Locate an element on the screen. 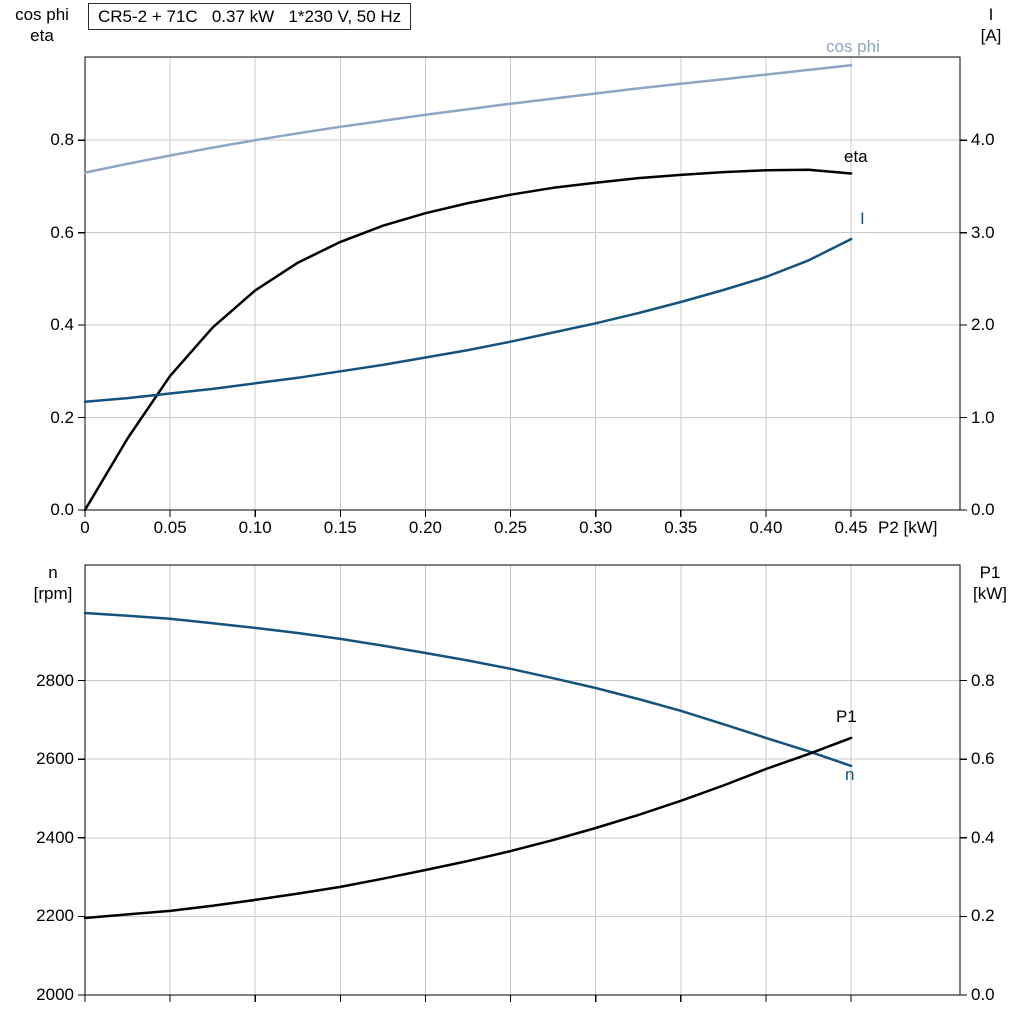 The image size is (1024, 1024). current-curve-label: I is located at coordinates (862, 218).